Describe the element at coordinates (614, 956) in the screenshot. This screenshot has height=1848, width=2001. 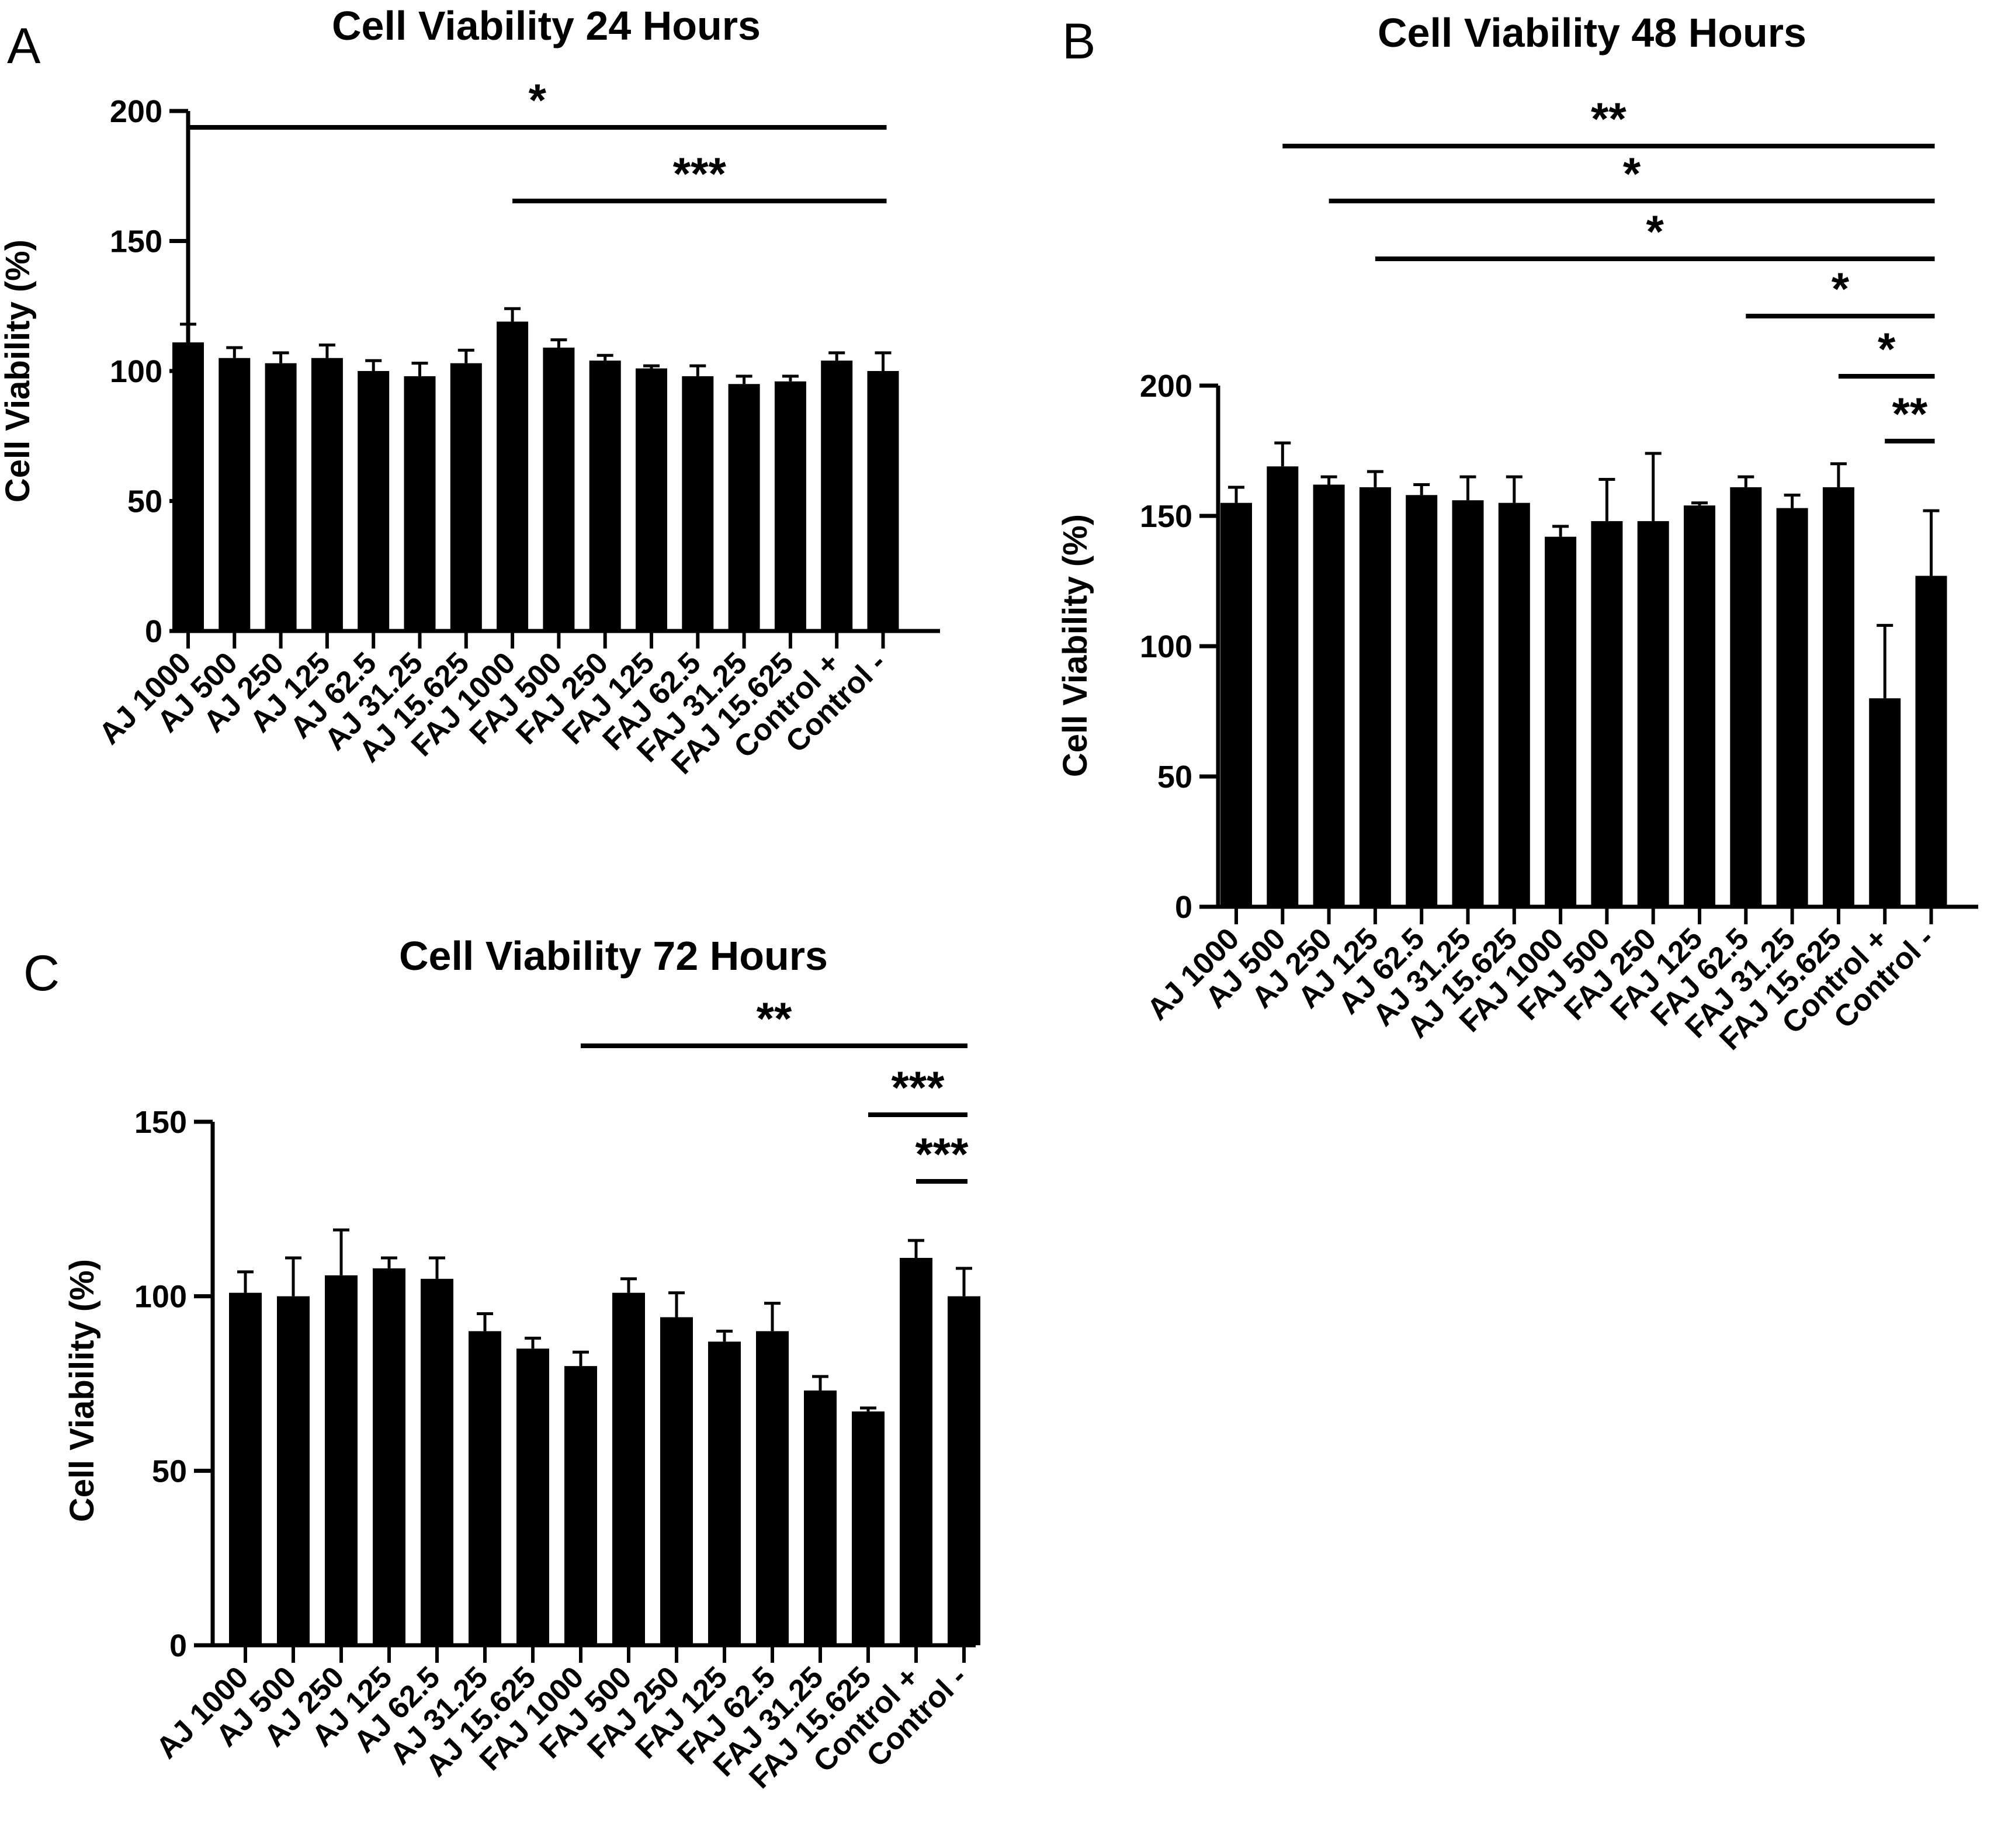
I see `chart-title: Cell Viability 72 Hours` at that location.